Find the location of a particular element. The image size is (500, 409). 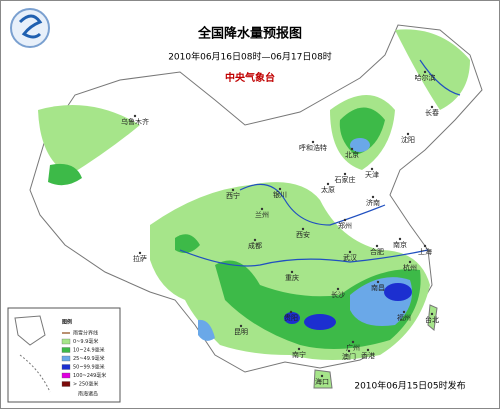

legend-label: 0~9.9毫米 is located at coordinates (85, 341).